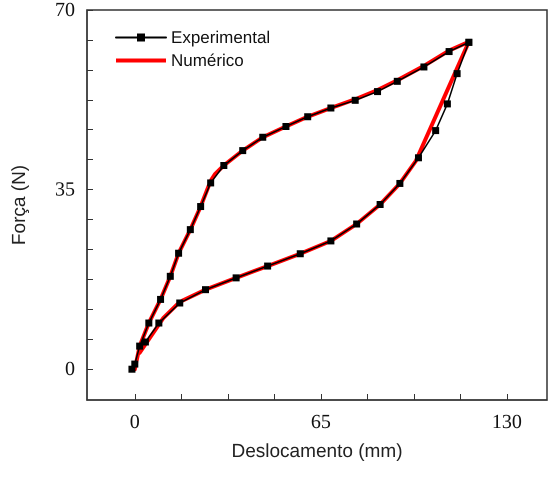 The image size is (548, 477). Describe the element at coordinates (70, 369) in the screenshot. I see `y-tick-label: 0` at that location.